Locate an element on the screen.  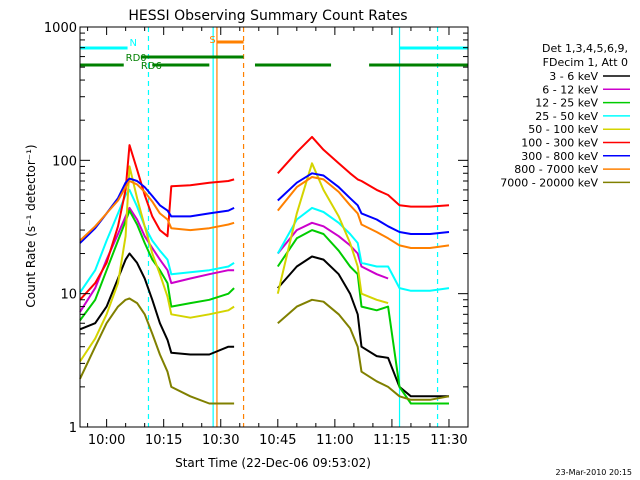
flag-label-s: S is located at coordinates (212, 40).